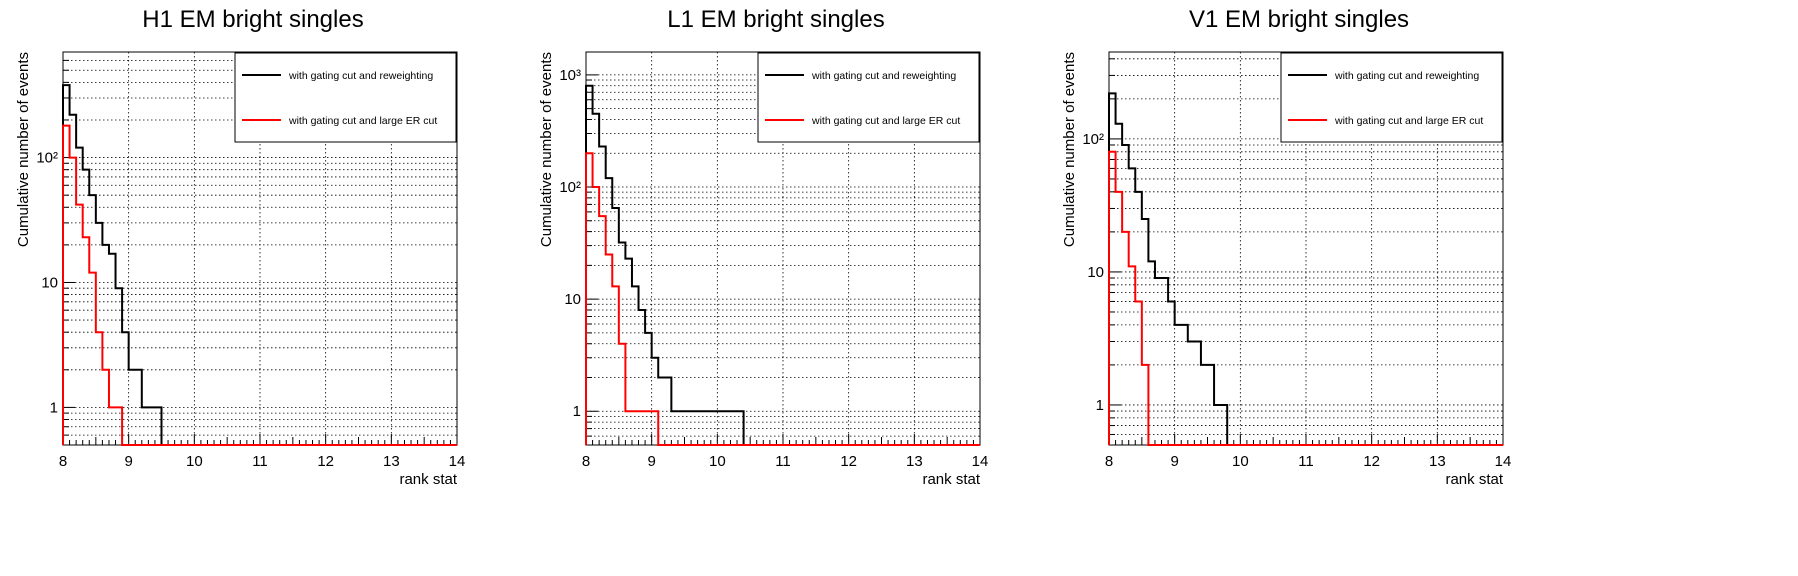 This screenshot has width=1798, height=576. What do you see at coordinates (252, 19) in the screenshot?
I see `chart-title: H1 EM bright singles` at bounding box center [252, 19].